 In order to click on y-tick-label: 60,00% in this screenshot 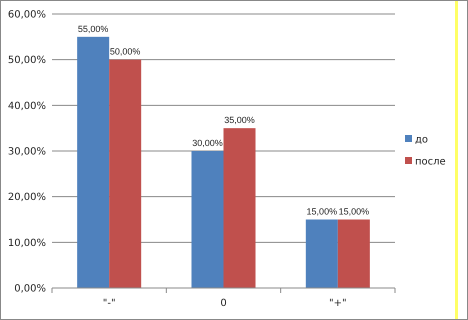, I will do `click(27, 15)`.